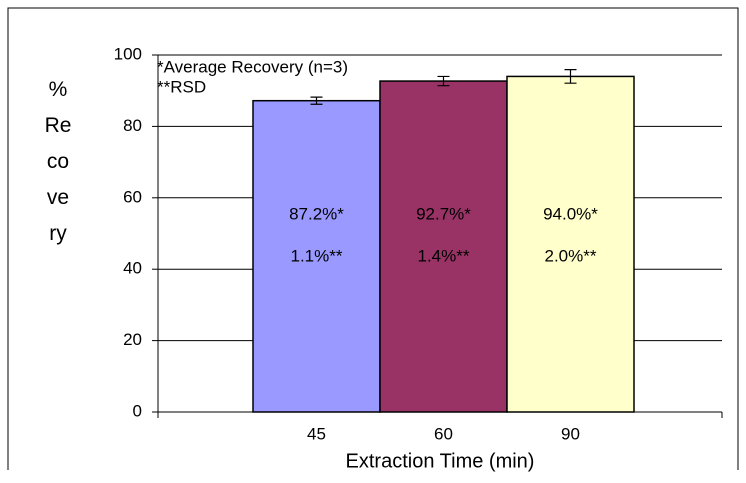  I want to click on y-tick-label: 0, so click(137, 410).